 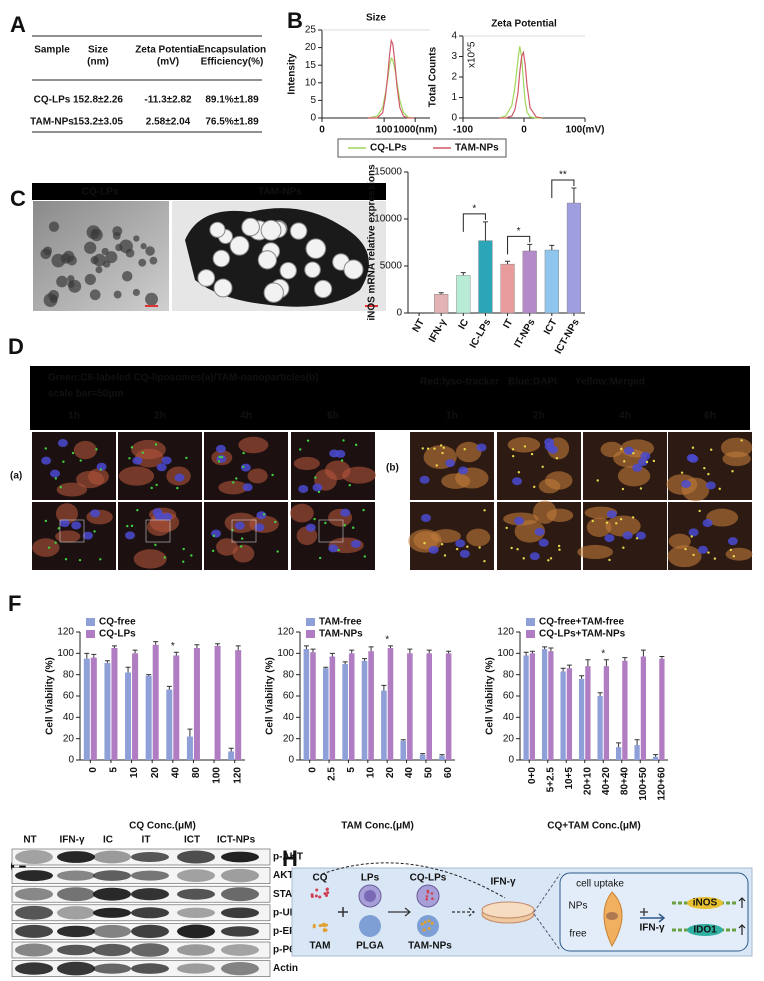 What do you see at coordinates (217, 775) in the screenshot?
I see `x-tick-label: 100` at bounding box center [217, 775].